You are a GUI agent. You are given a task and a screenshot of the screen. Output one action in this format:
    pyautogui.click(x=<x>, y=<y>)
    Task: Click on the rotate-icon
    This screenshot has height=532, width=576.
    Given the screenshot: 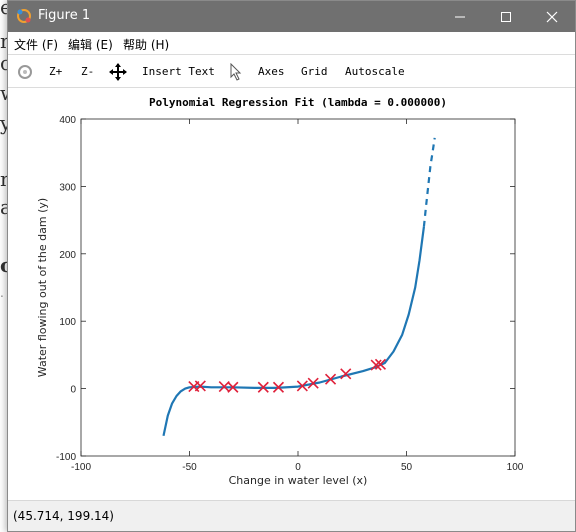 What is the action you would take?
    pyautogui.click(x=25, y=72)
    